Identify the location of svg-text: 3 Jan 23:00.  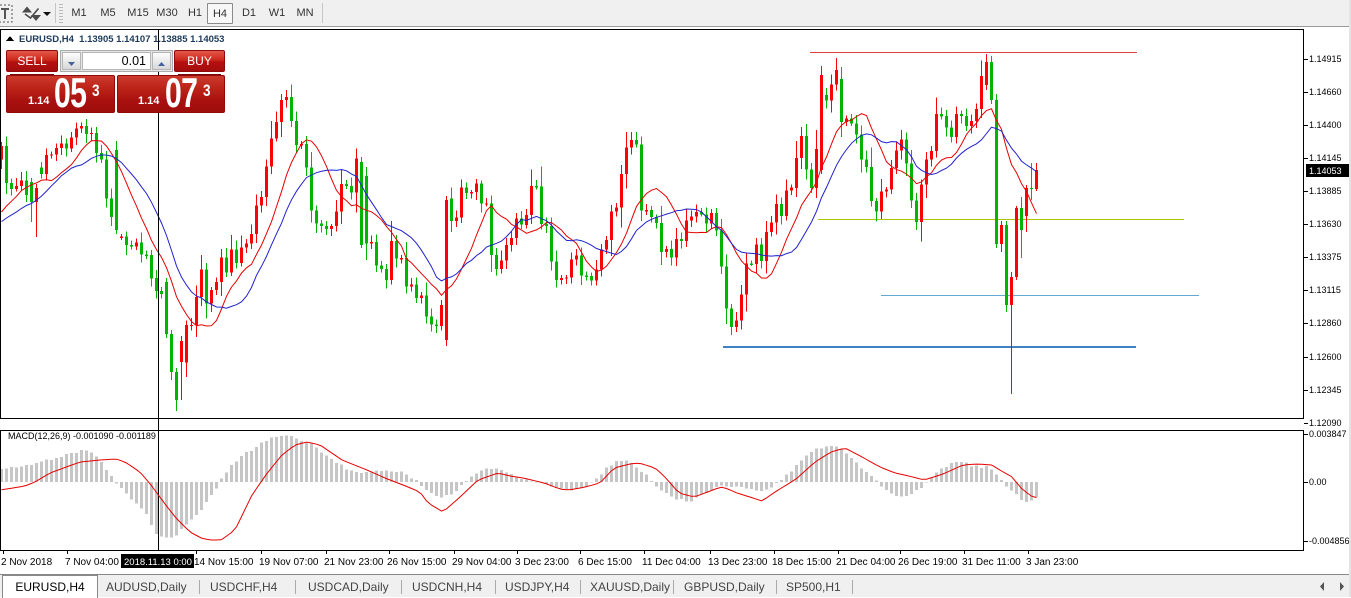
(1052, 562).